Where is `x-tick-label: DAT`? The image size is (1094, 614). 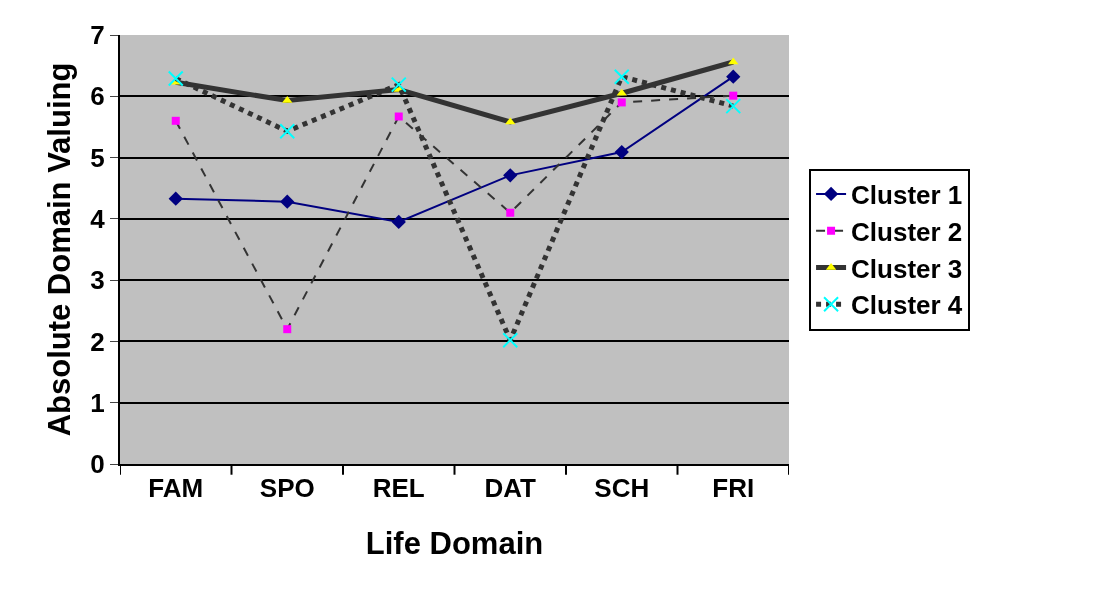
x-tick-label: DAT is located at coordinates (510, 488).